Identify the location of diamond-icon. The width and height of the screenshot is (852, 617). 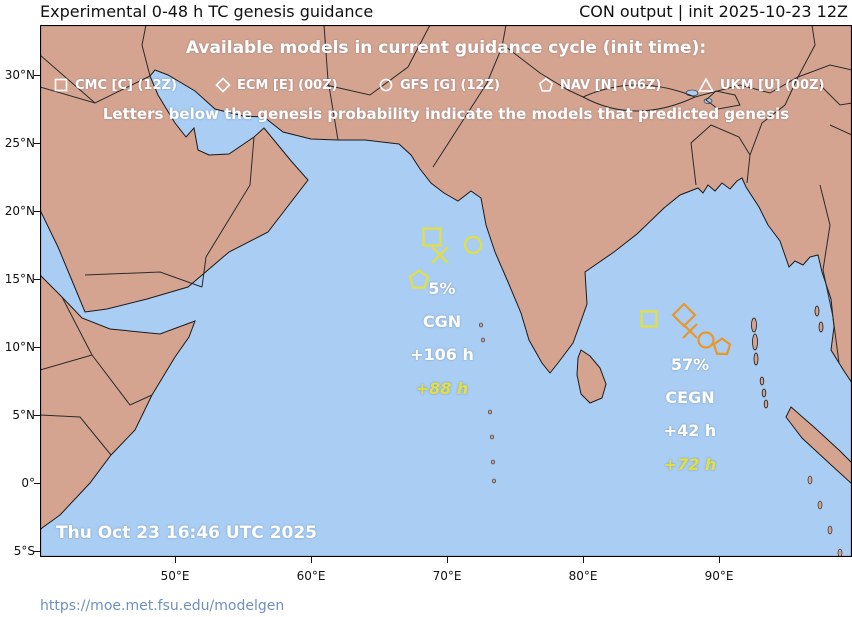
(223, 85).